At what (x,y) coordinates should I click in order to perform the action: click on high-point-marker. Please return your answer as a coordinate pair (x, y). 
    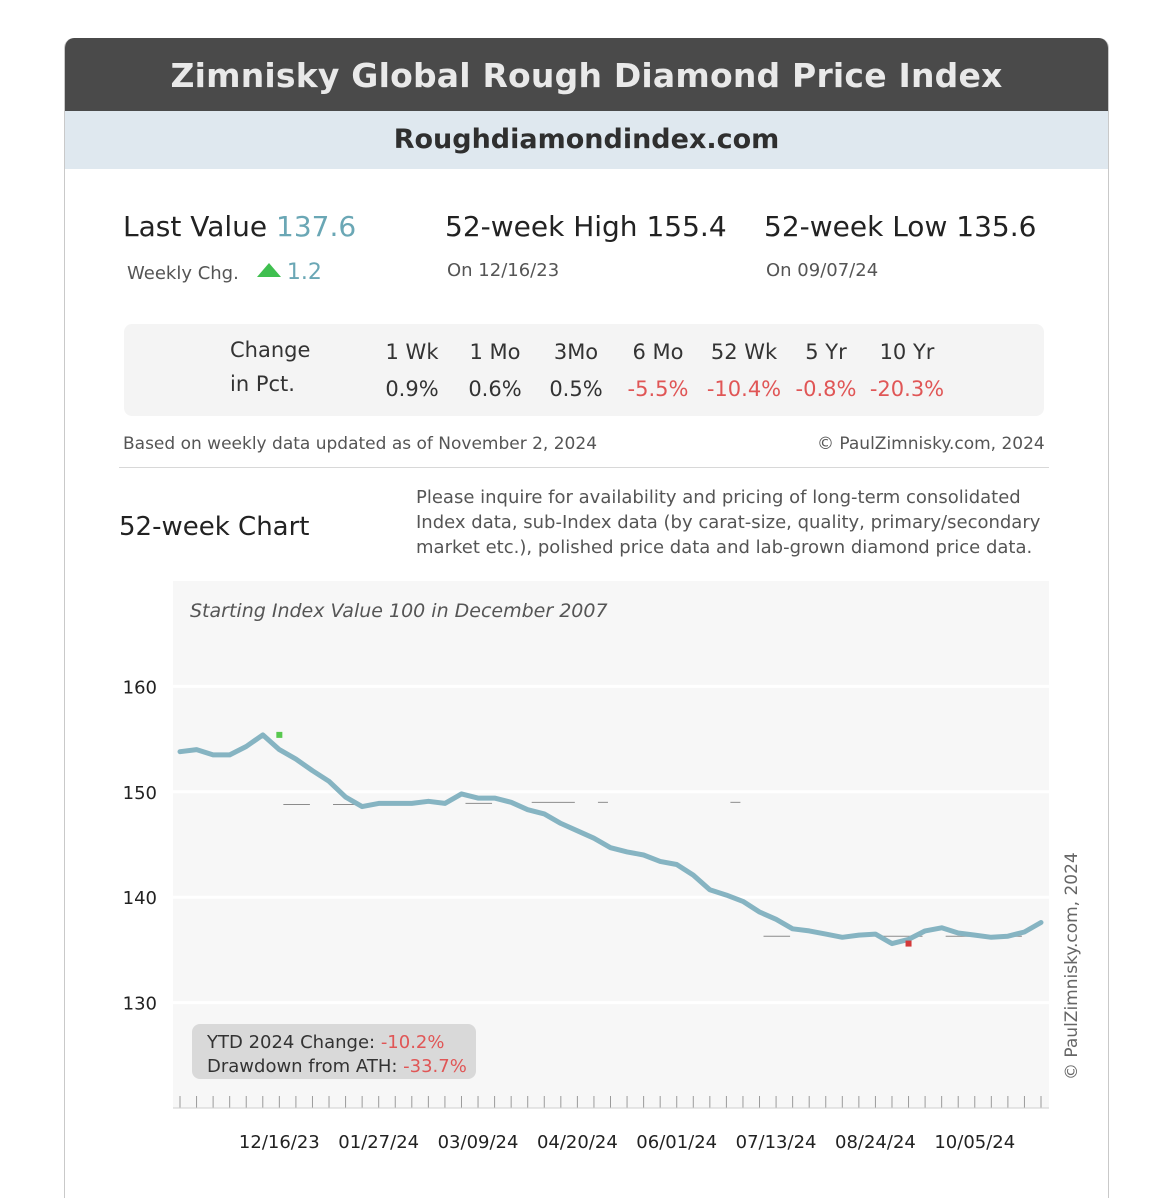
    Looking at the image, I should click on (279, 734).